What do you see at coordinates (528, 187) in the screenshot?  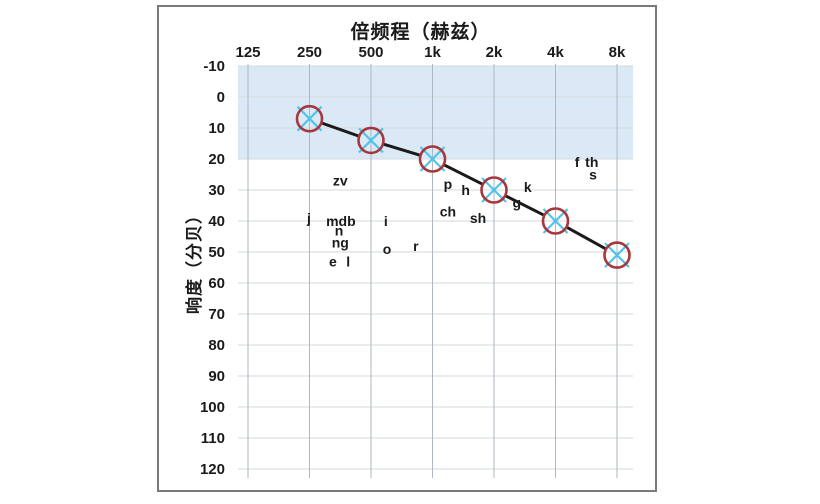 I see `phoneme-label: k` at bounding box center [528, 187].